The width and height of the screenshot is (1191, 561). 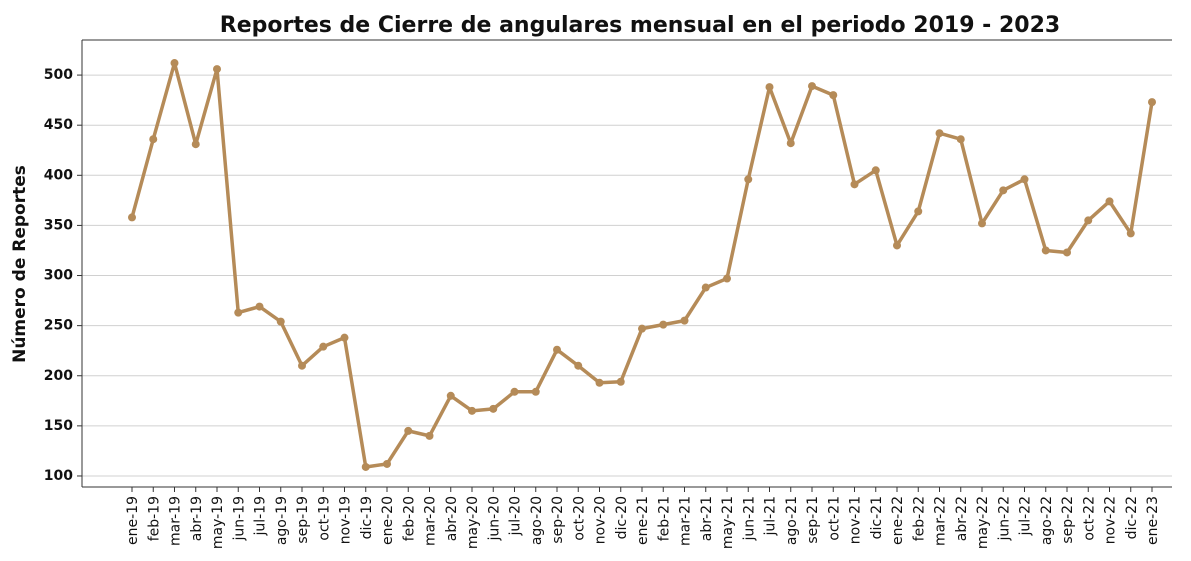 I want to click on x-tick-label: abr-22, so click(x=962, y=518).